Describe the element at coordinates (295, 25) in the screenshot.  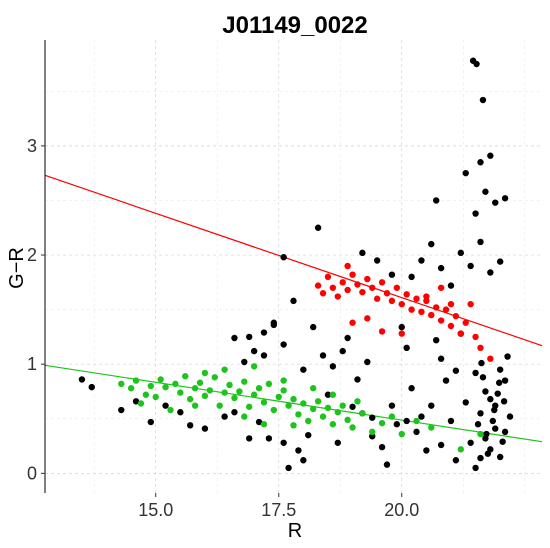
I see `chart-title: J01149_0022` at that location.